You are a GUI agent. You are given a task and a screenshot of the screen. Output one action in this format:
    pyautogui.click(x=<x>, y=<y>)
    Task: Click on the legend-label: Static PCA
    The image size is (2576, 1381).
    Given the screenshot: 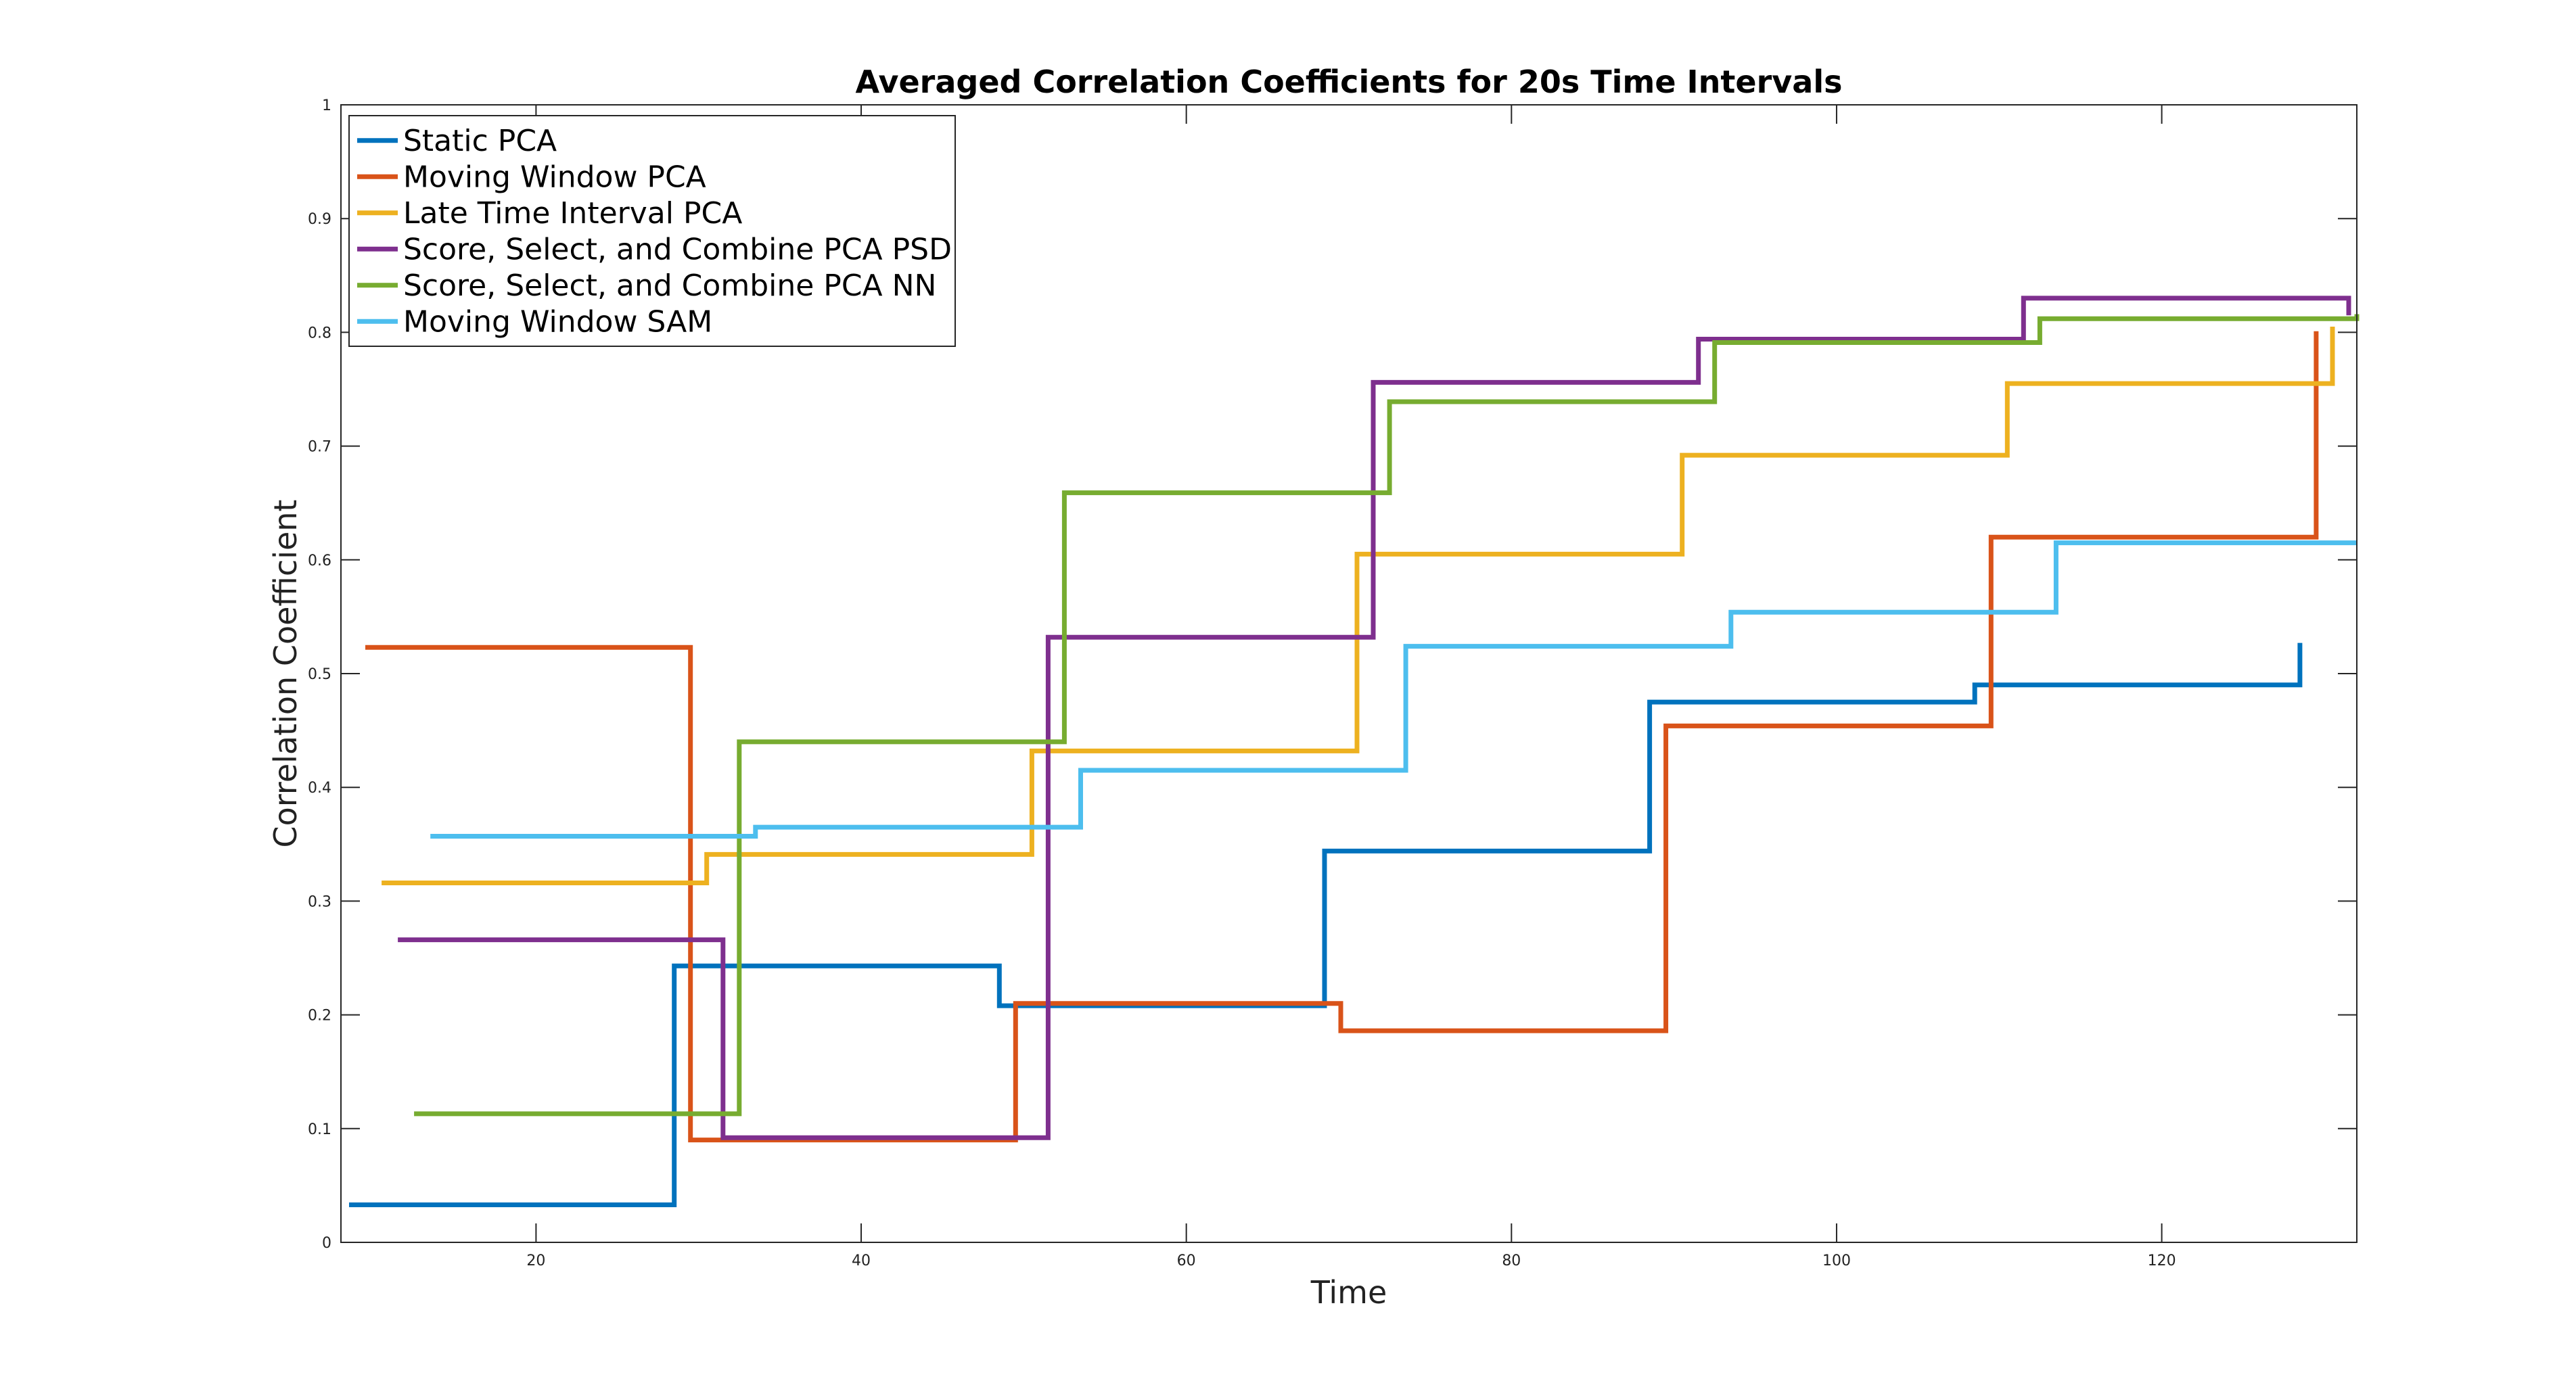 What is the action you would take?
    pyautogui.click(x=480, y=141)
    